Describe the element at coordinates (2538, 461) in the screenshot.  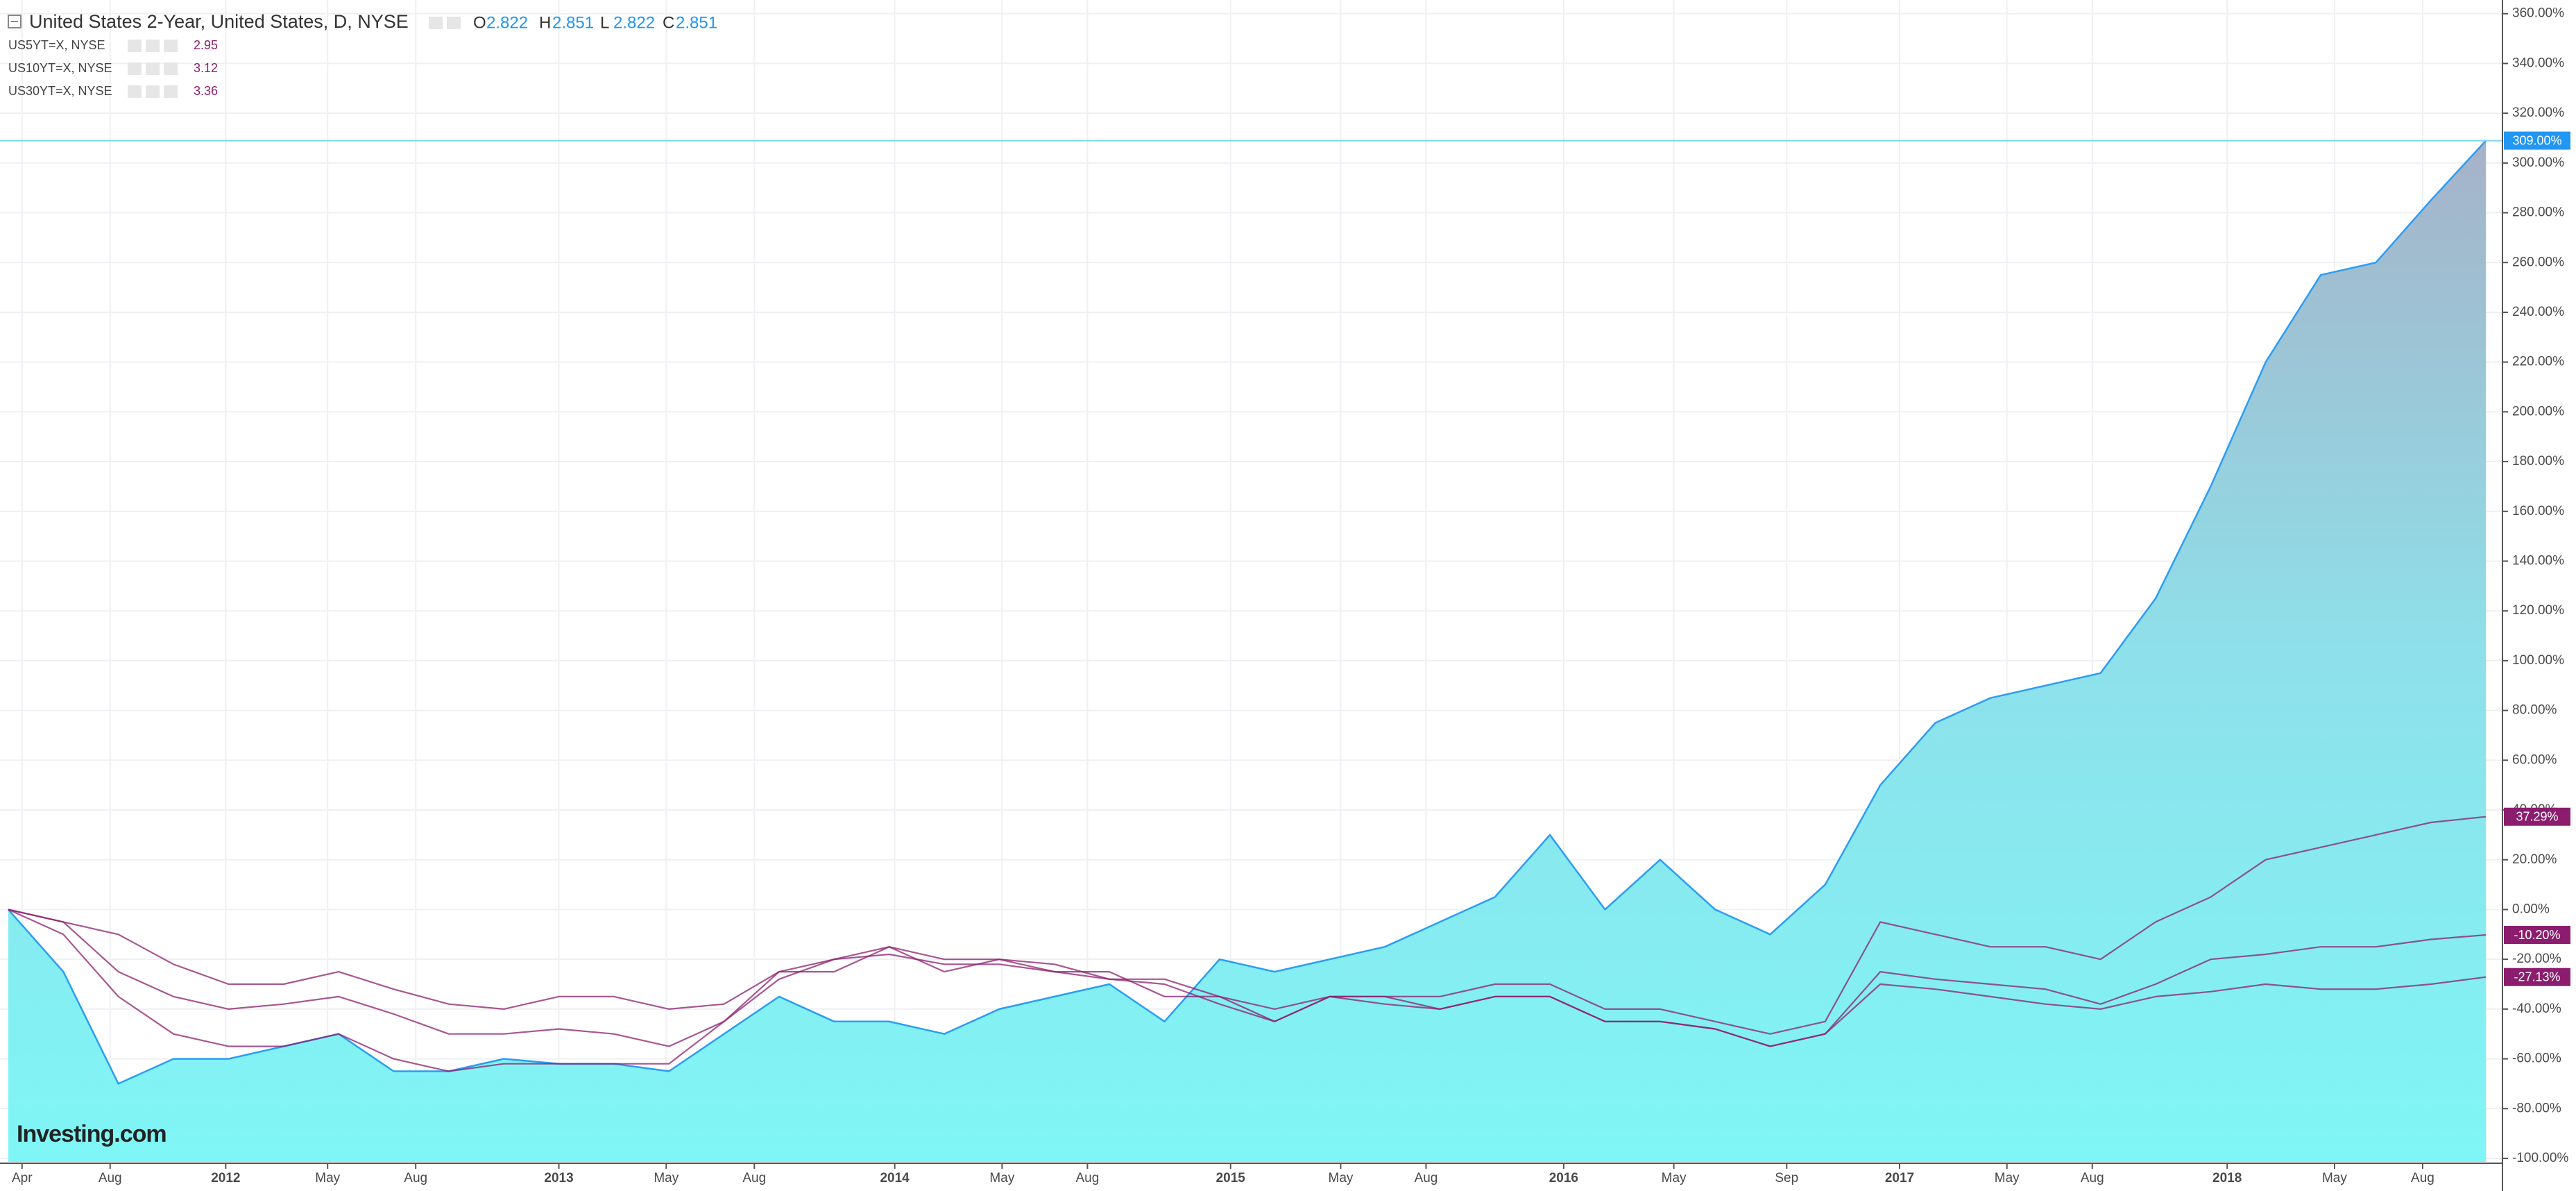
I see `y-tick-label: 180.00%` at that location.